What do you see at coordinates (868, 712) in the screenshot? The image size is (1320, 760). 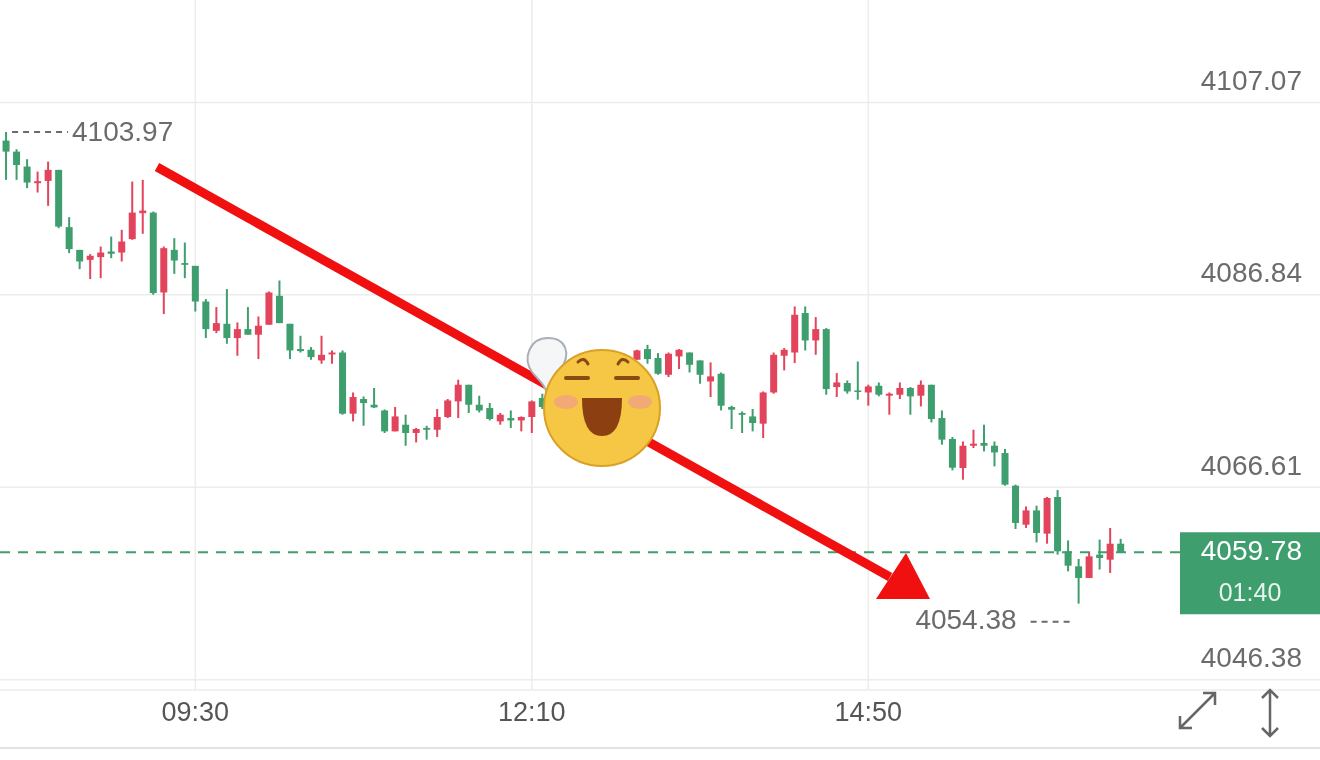 I see `x-tick-label: 14:50` at bounding box center [868, 712].